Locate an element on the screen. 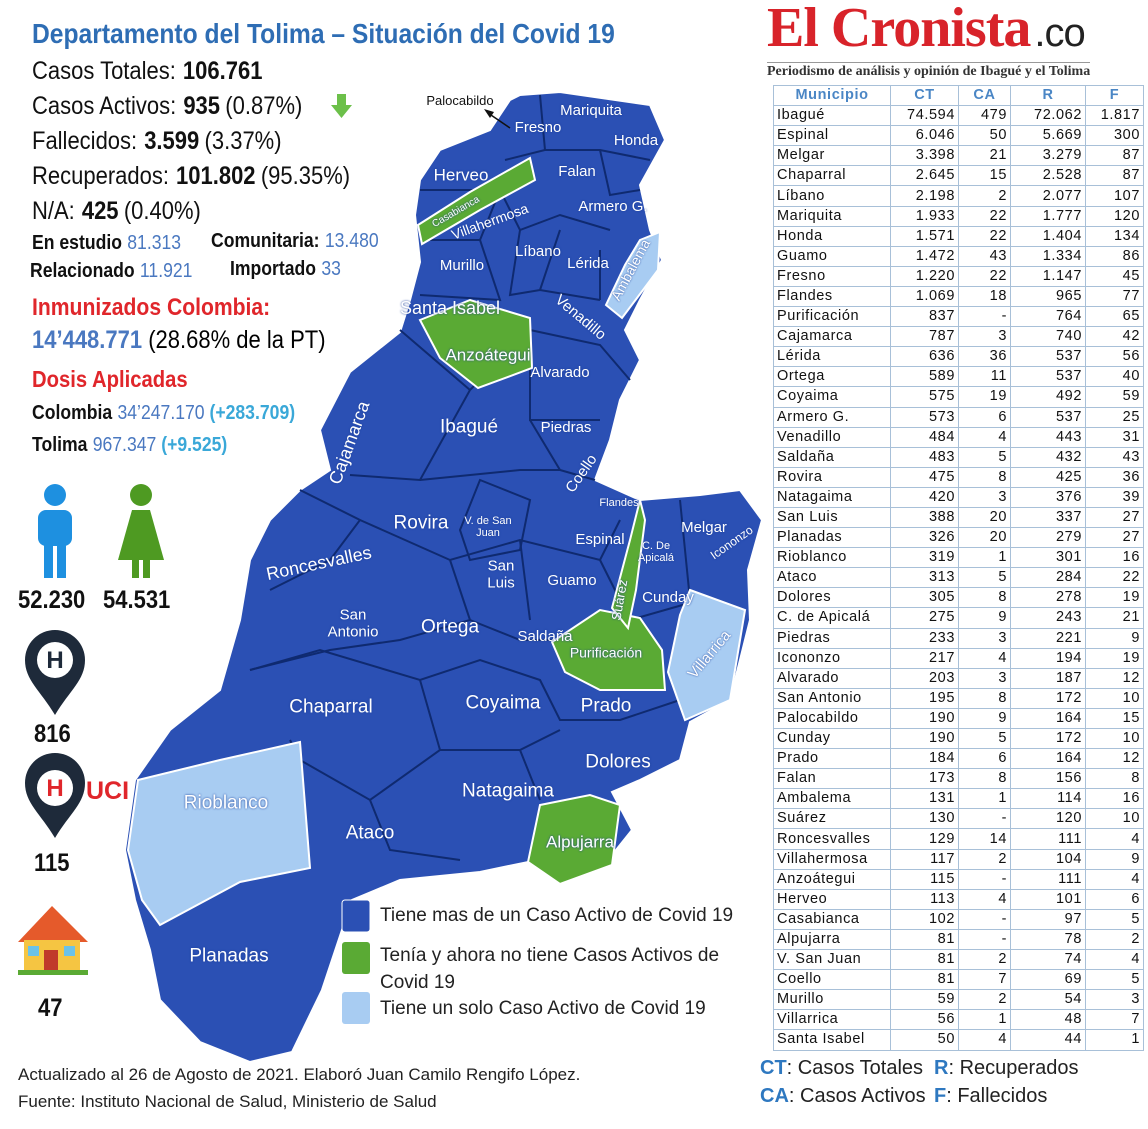 This screenshot has width=1148, height=1129. municipality-label: Melgar is located at coordinates (704, 527).